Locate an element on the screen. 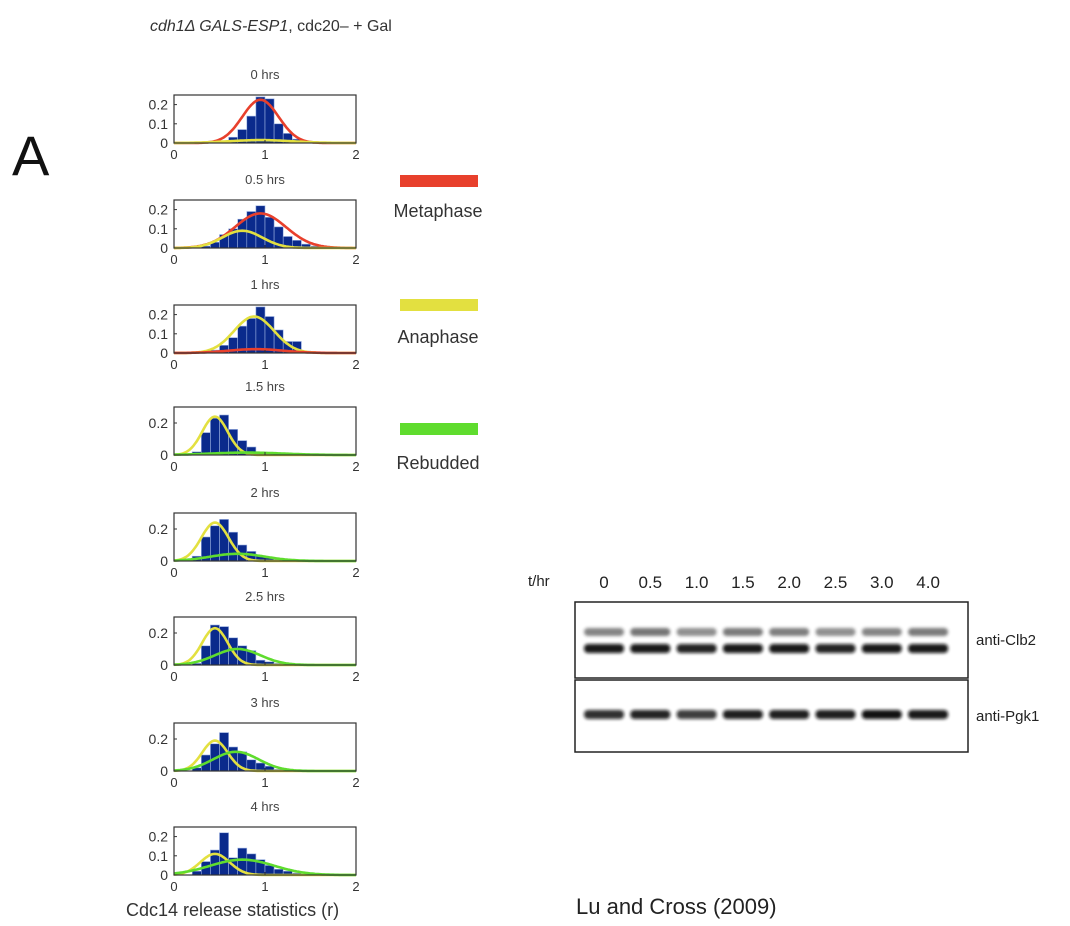 The width and height of the screenshot is (1070, 926). antibody-label: anti-Clb2 is located at coordinates (1006, 640).